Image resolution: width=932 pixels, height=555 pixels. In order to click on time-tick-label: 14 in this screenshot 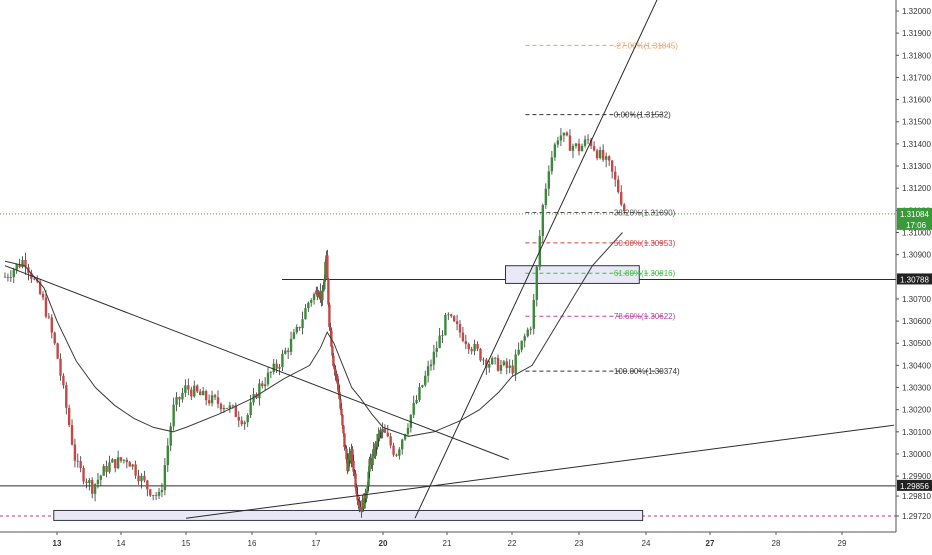, I will do `click(121, 543)`.